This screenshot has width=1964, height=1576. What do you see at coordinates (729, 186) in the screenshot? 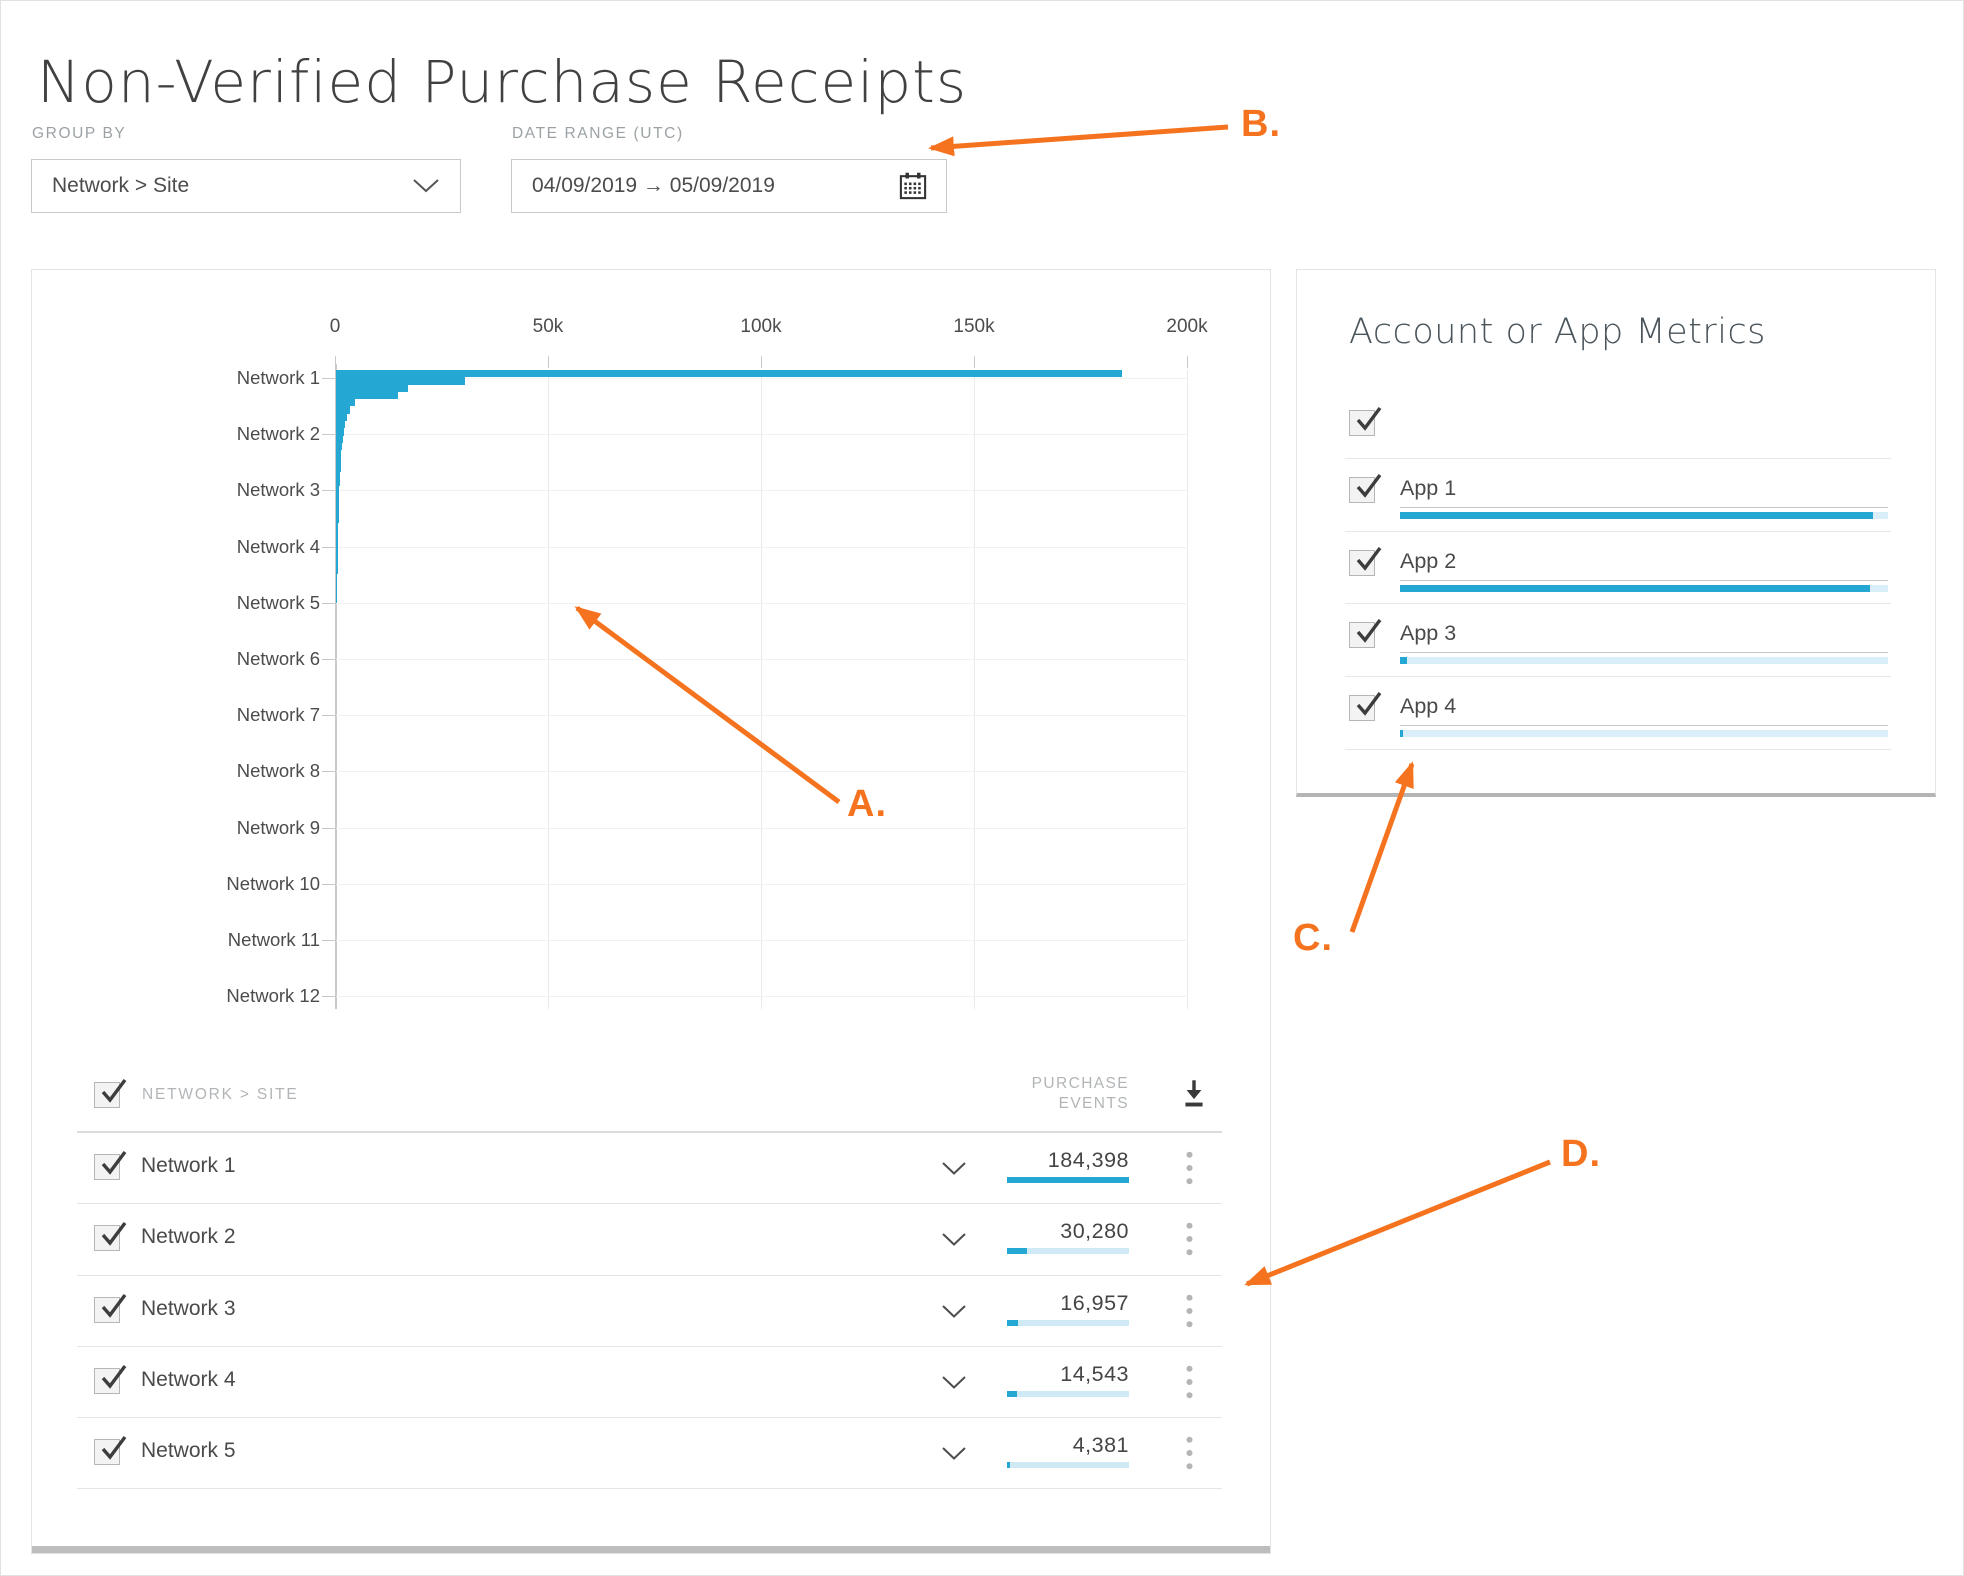
I see `date-range-input: 04/09/2019 → 05/09/2019` at bounding box center [729, 186].